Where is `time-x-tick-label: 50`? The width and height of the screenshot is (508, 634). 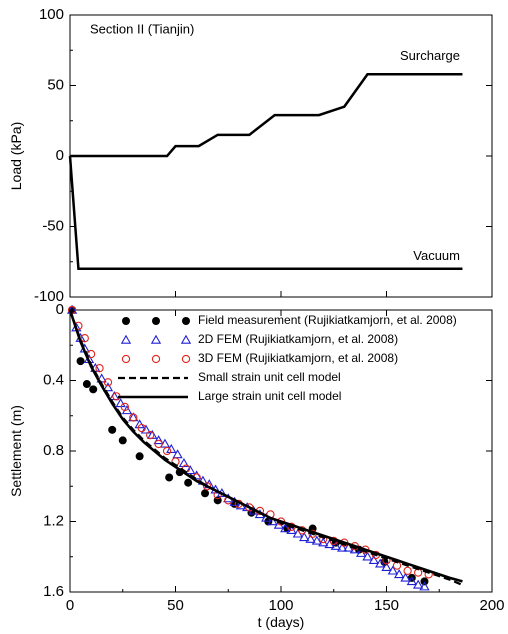 time-x-tick-label: 50 is located at coordinates (175, 605).